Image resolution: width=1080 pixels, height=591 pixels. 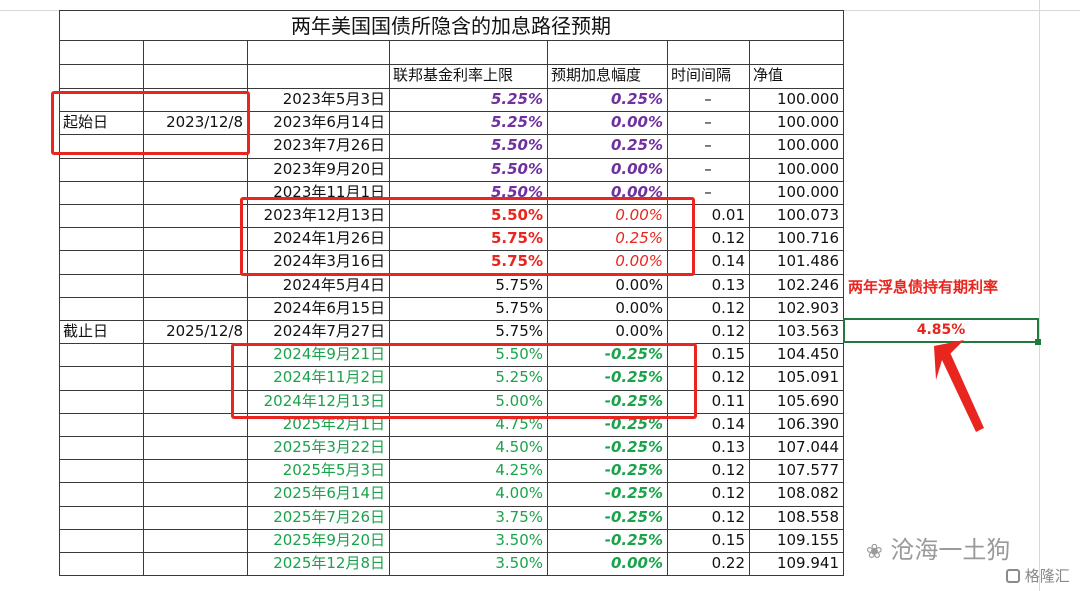 I want to click on holding-rate-cell: 4.85%, so click(x=941, y=330).